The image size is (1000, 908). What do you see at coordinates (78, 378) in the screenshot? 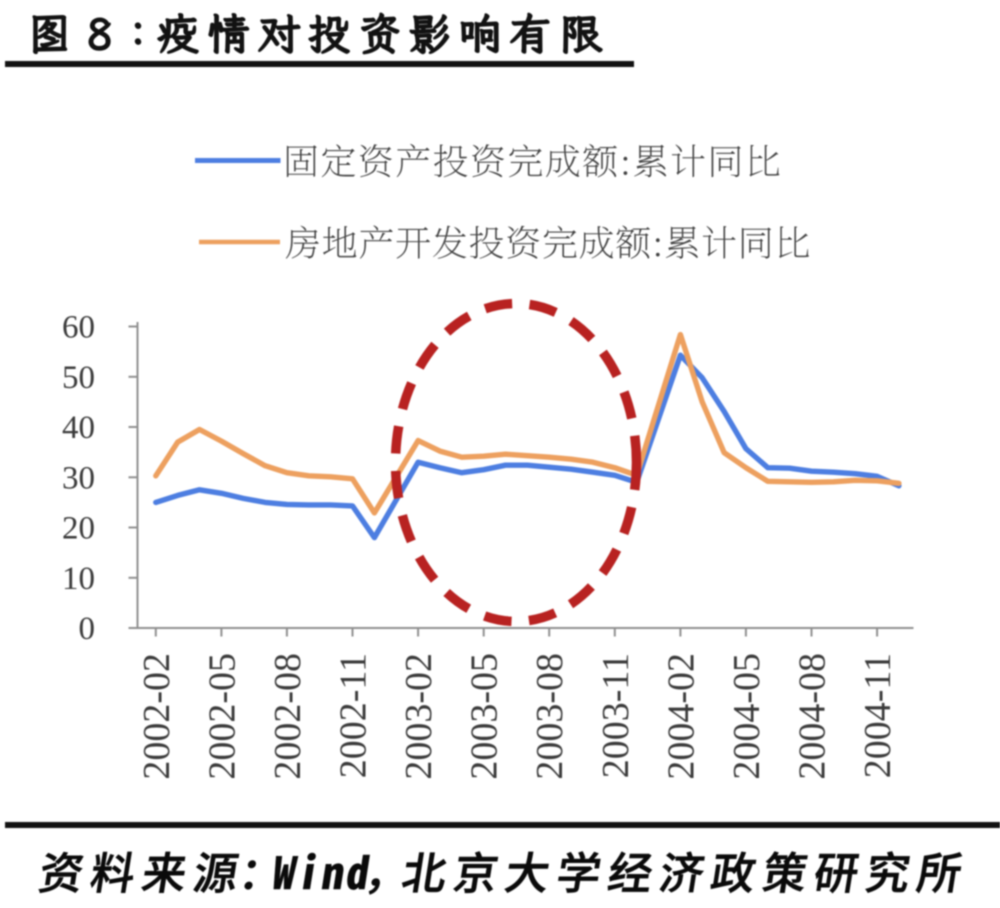
I see `svg-text: 50` at bounding box center [78, 378].